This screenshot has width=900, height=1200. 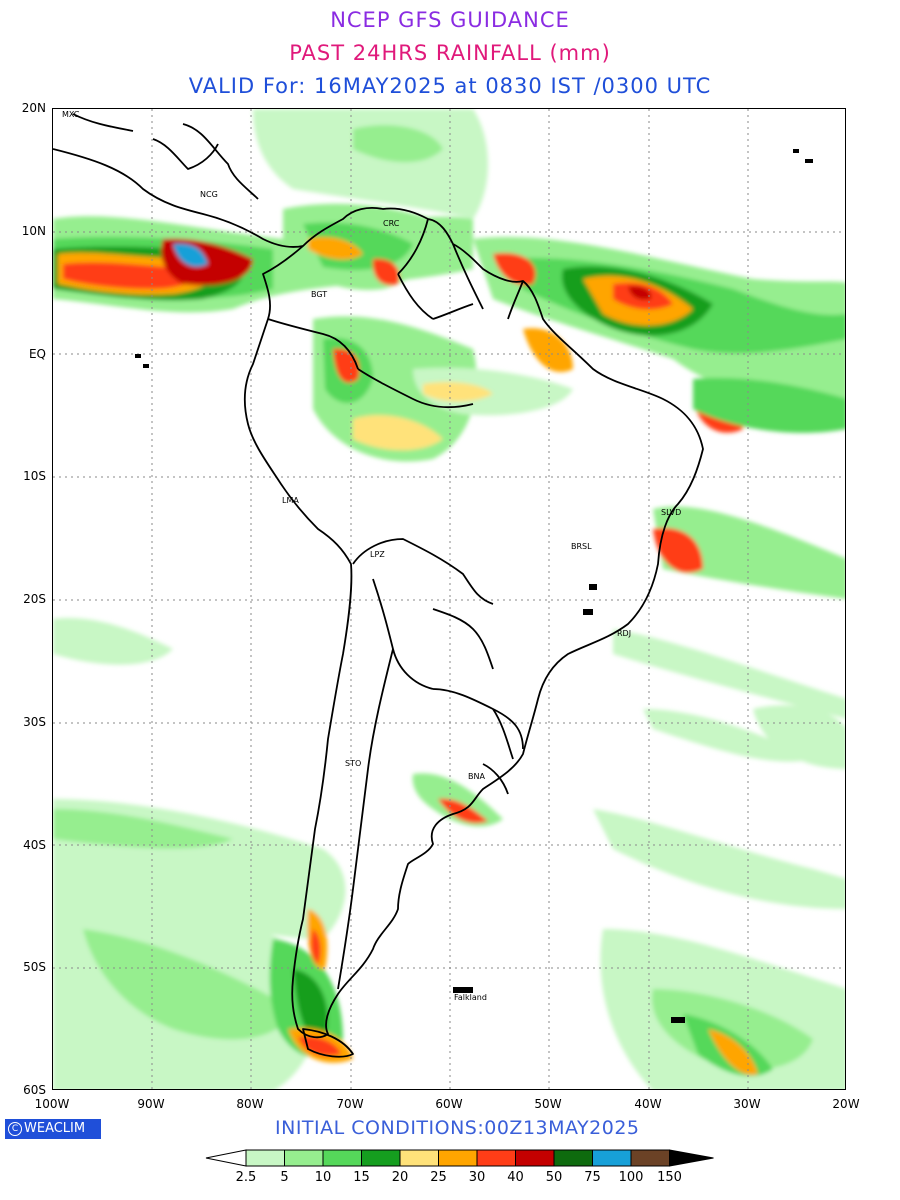 What do you see at coordinates (624, 633) in the screenshot?
I see `city-rdj: RDJ` at bounding box center [624, 633].